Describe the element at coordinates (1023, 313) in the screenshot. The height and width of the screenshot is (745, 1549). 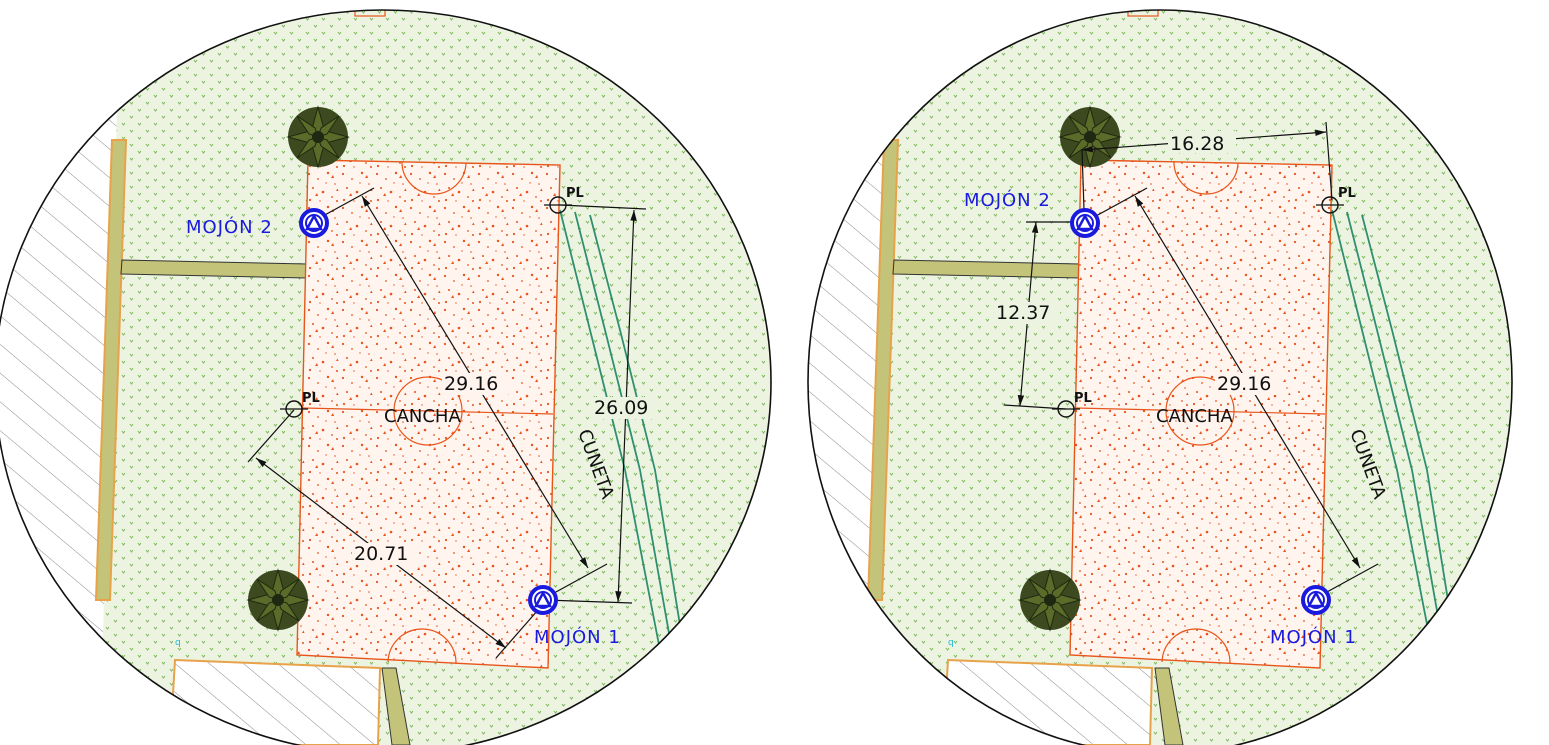
I see `dimension-label-left: 12.37` at that location.